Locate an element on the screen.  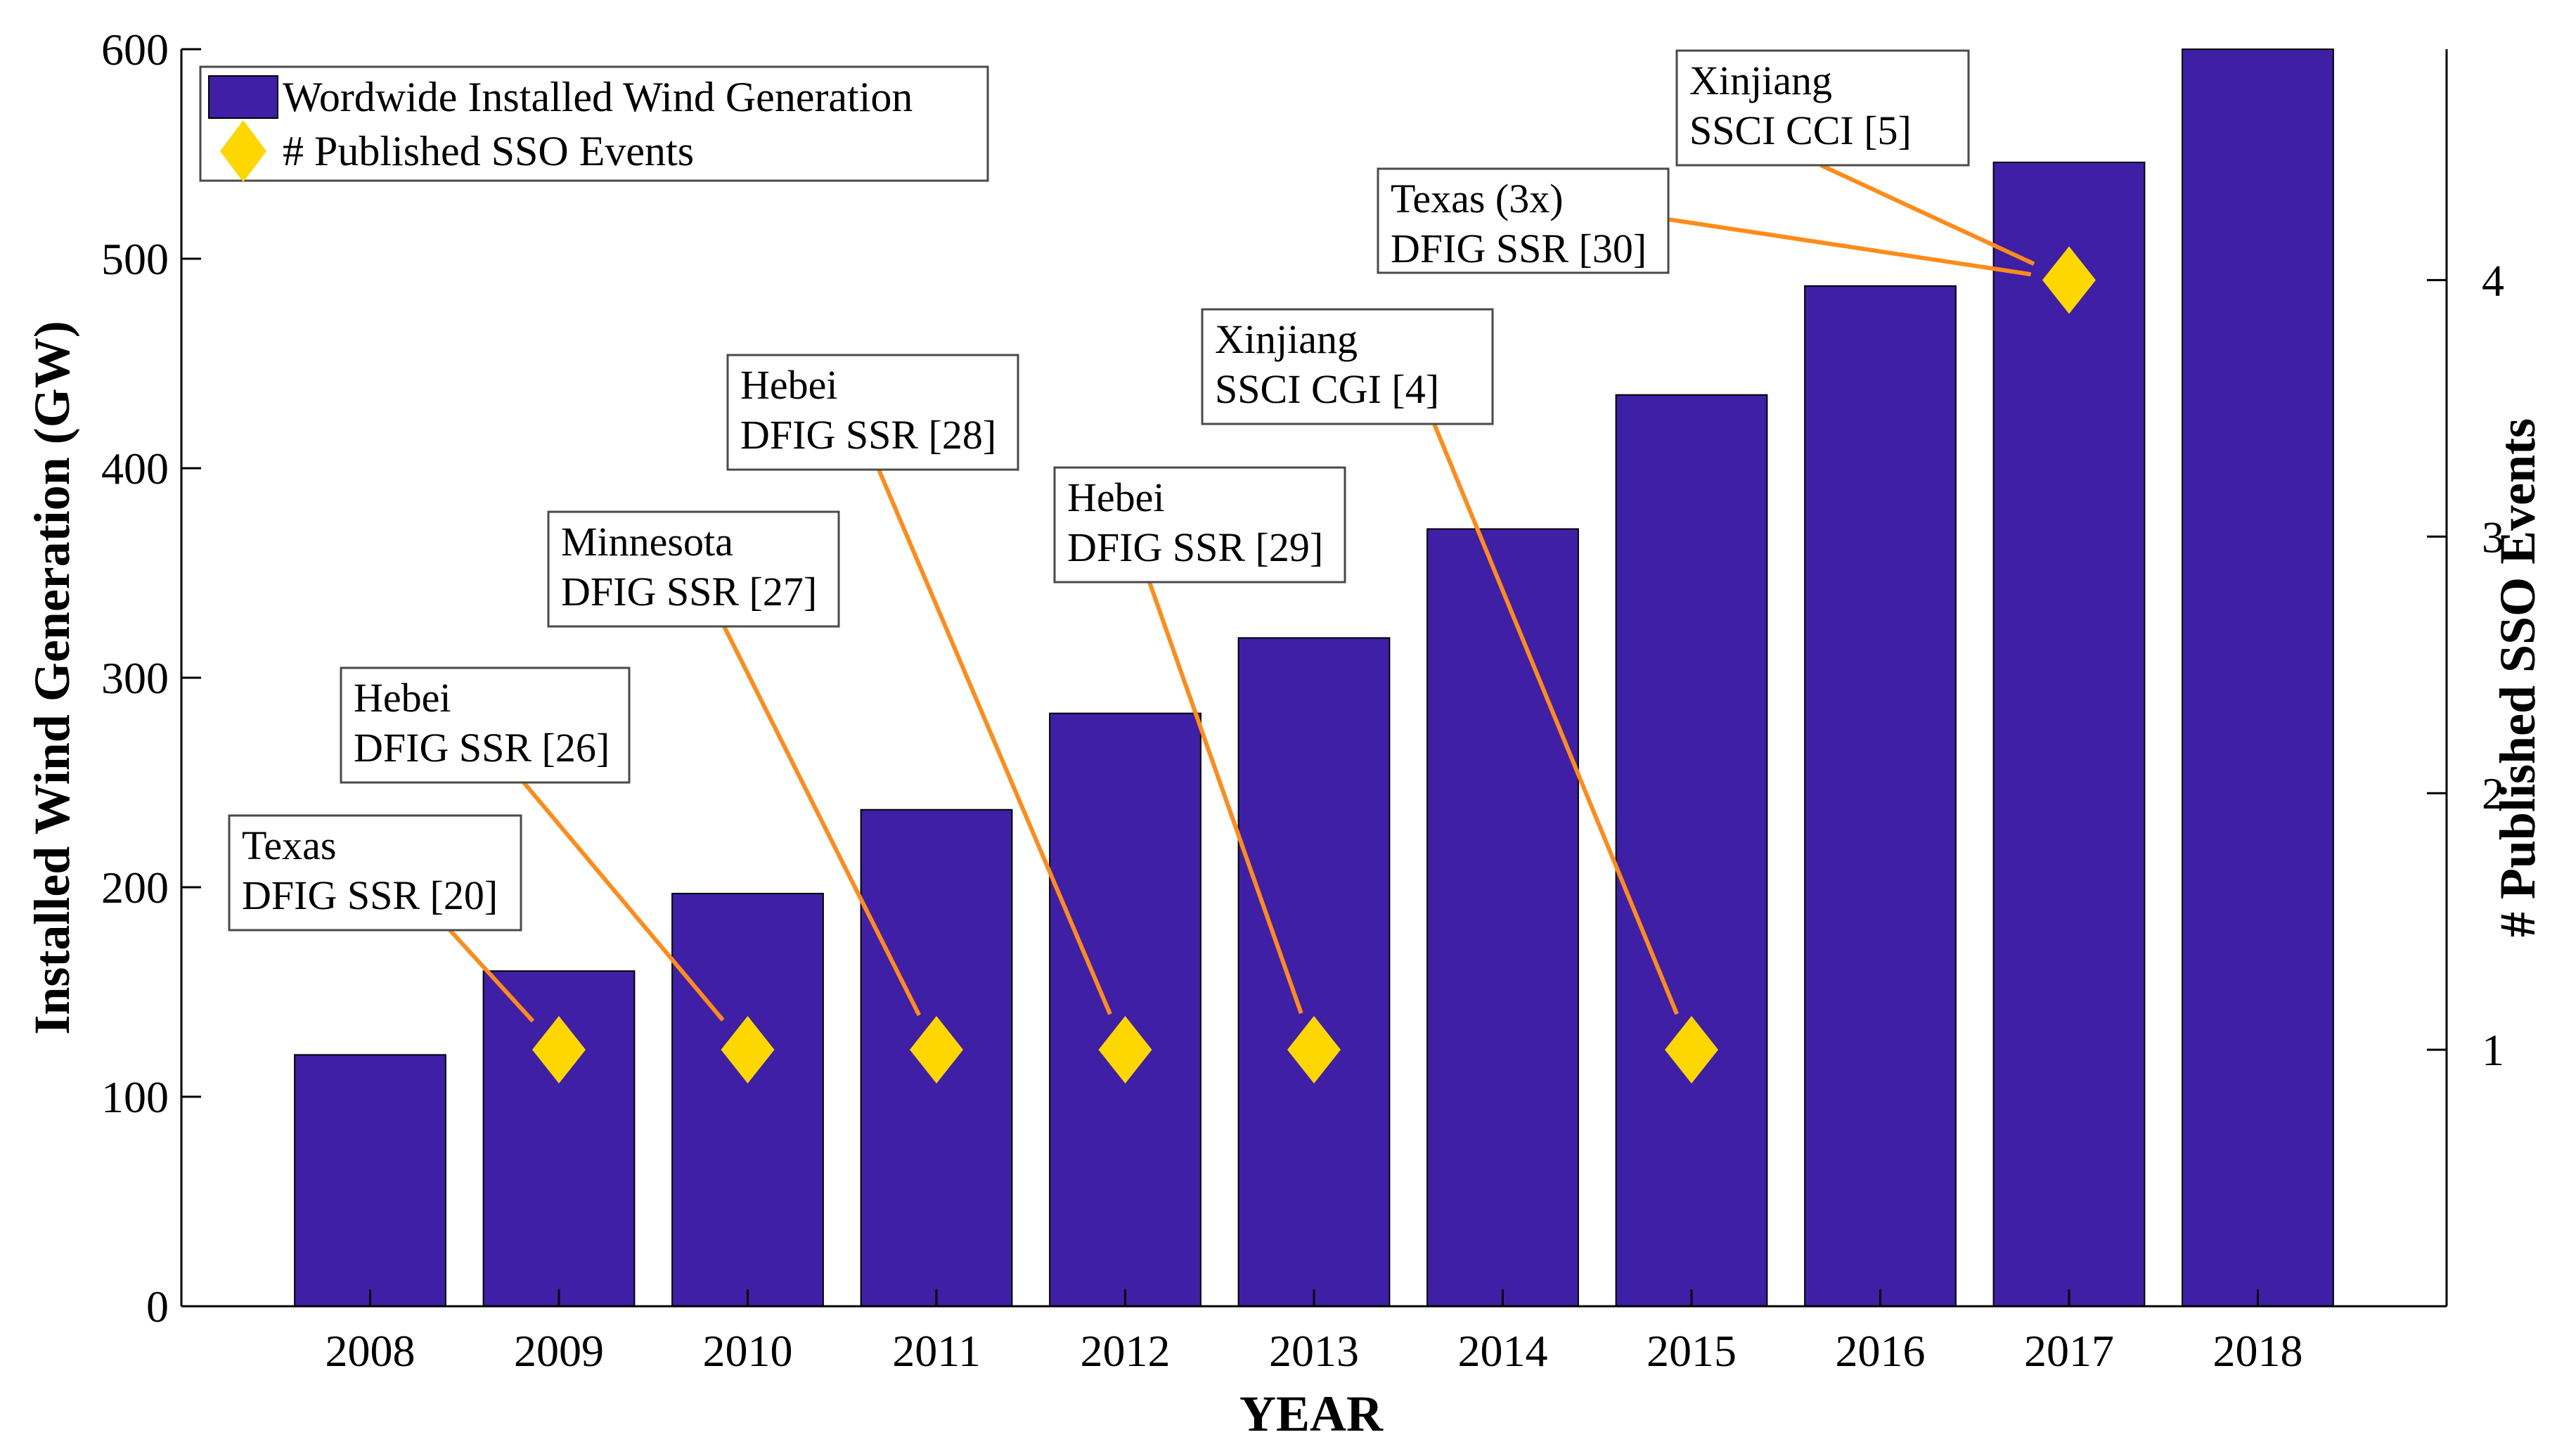
y-axis-title: Installed Wind Generation (GW) is located at coordinates (52, 677).